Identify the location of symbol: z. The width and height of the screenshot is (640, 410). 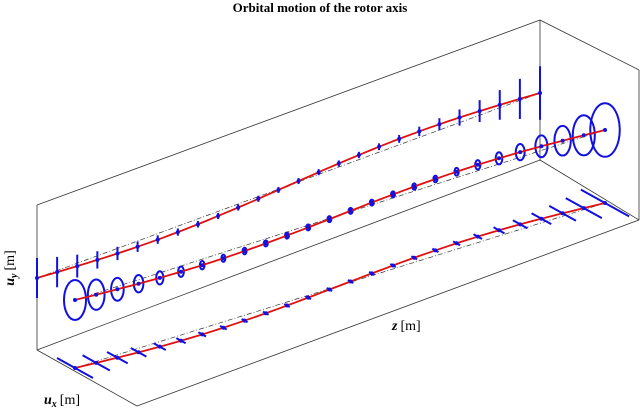
(394, 326).